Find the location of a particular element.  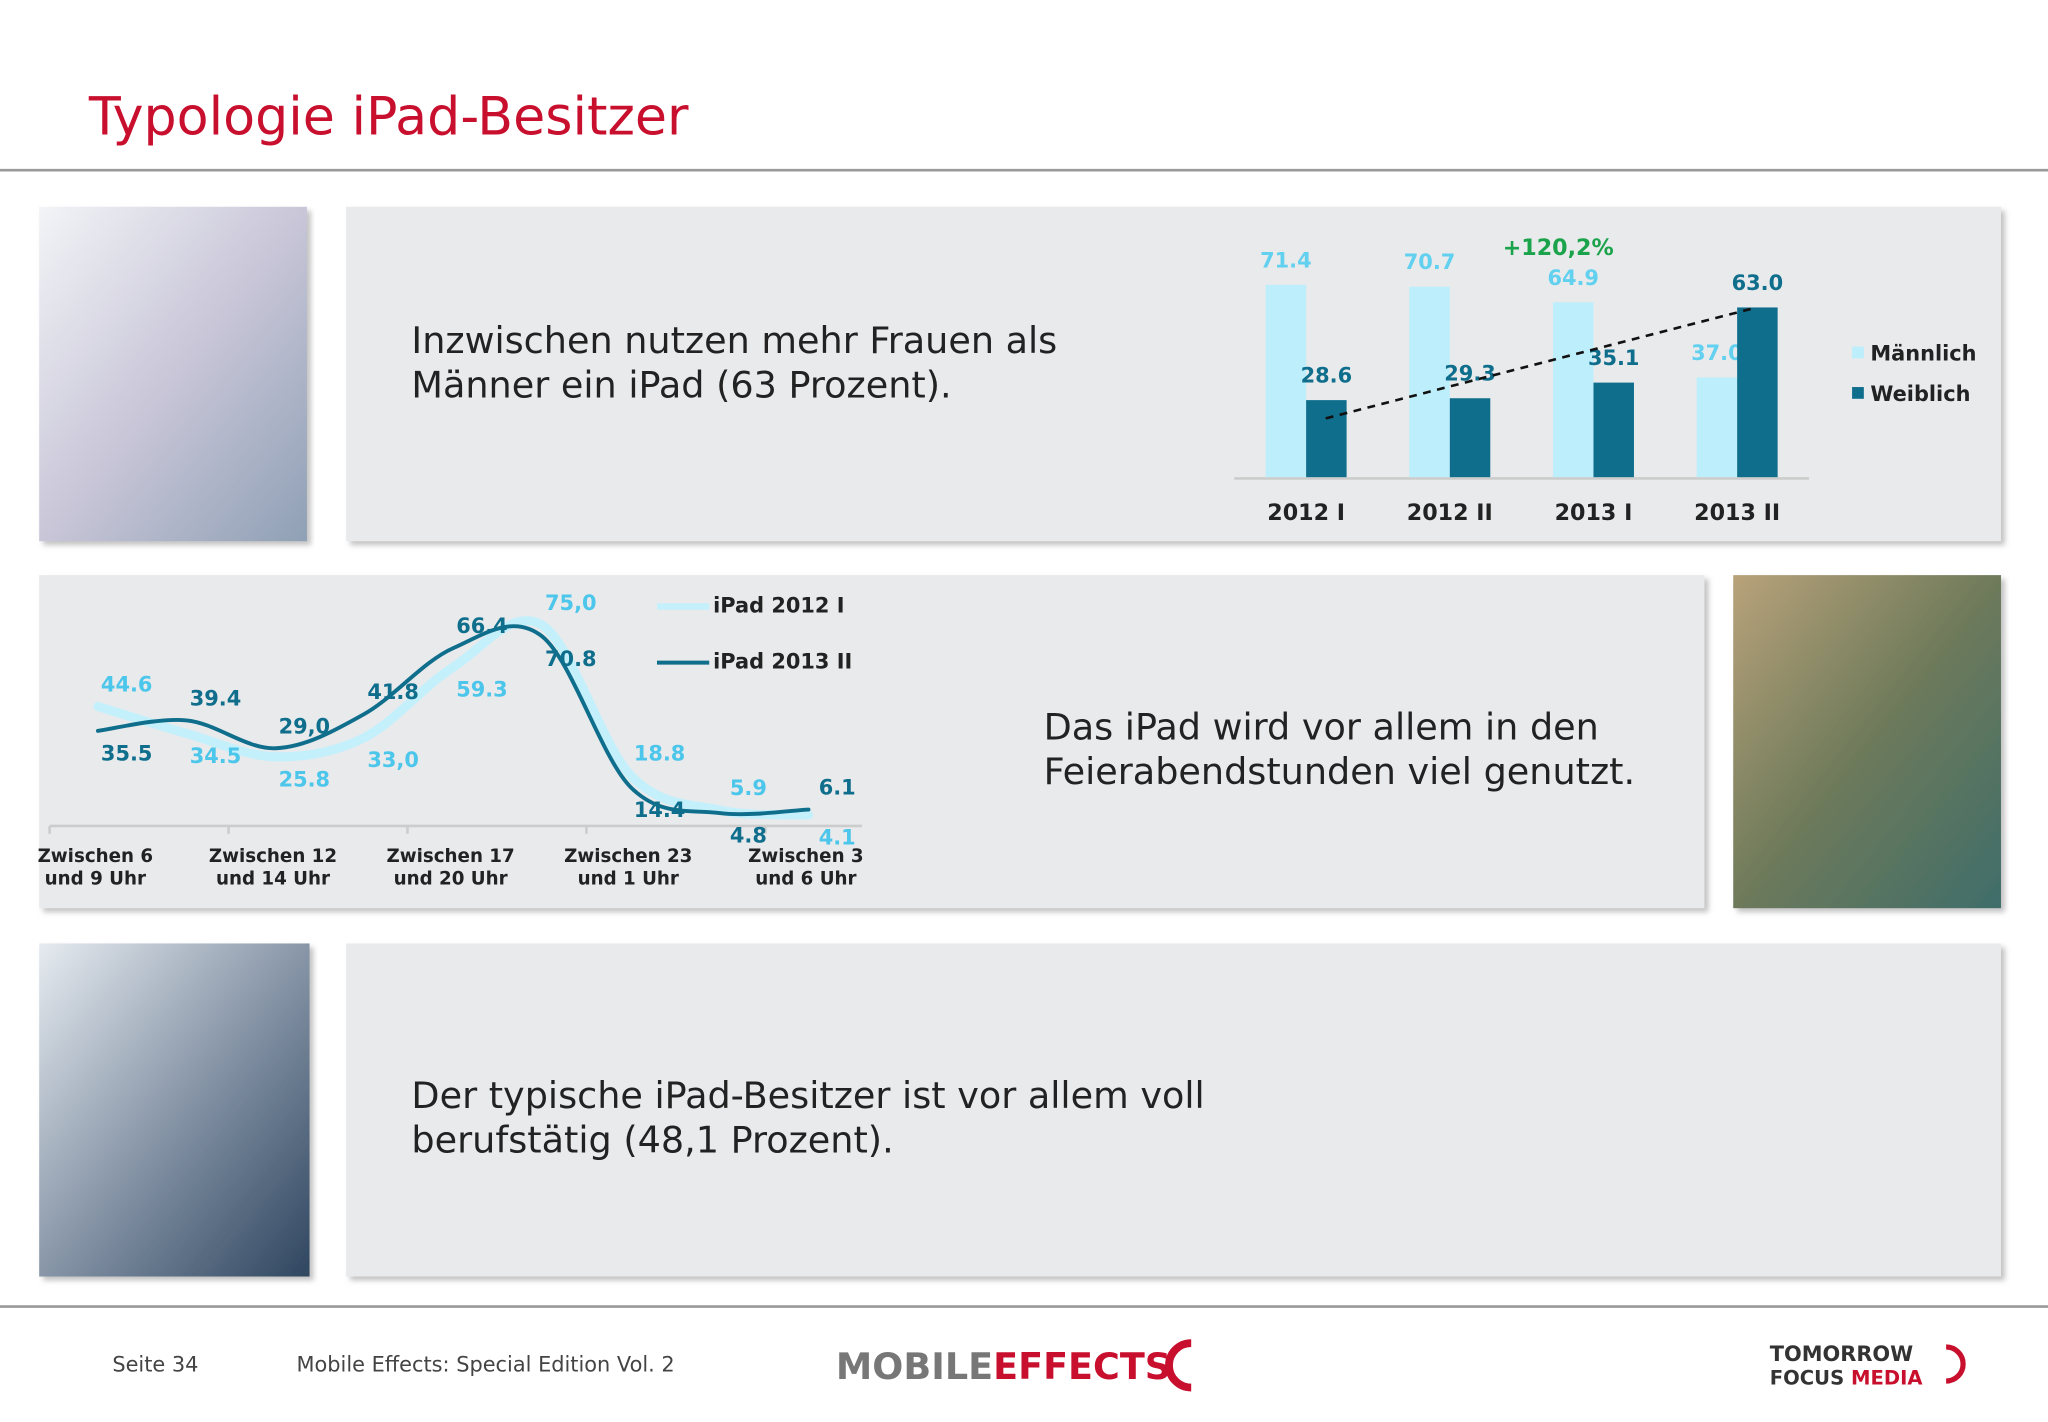

panel-text: berufstätig (48,1 Prozent). is located at coordinates (652, 1139).